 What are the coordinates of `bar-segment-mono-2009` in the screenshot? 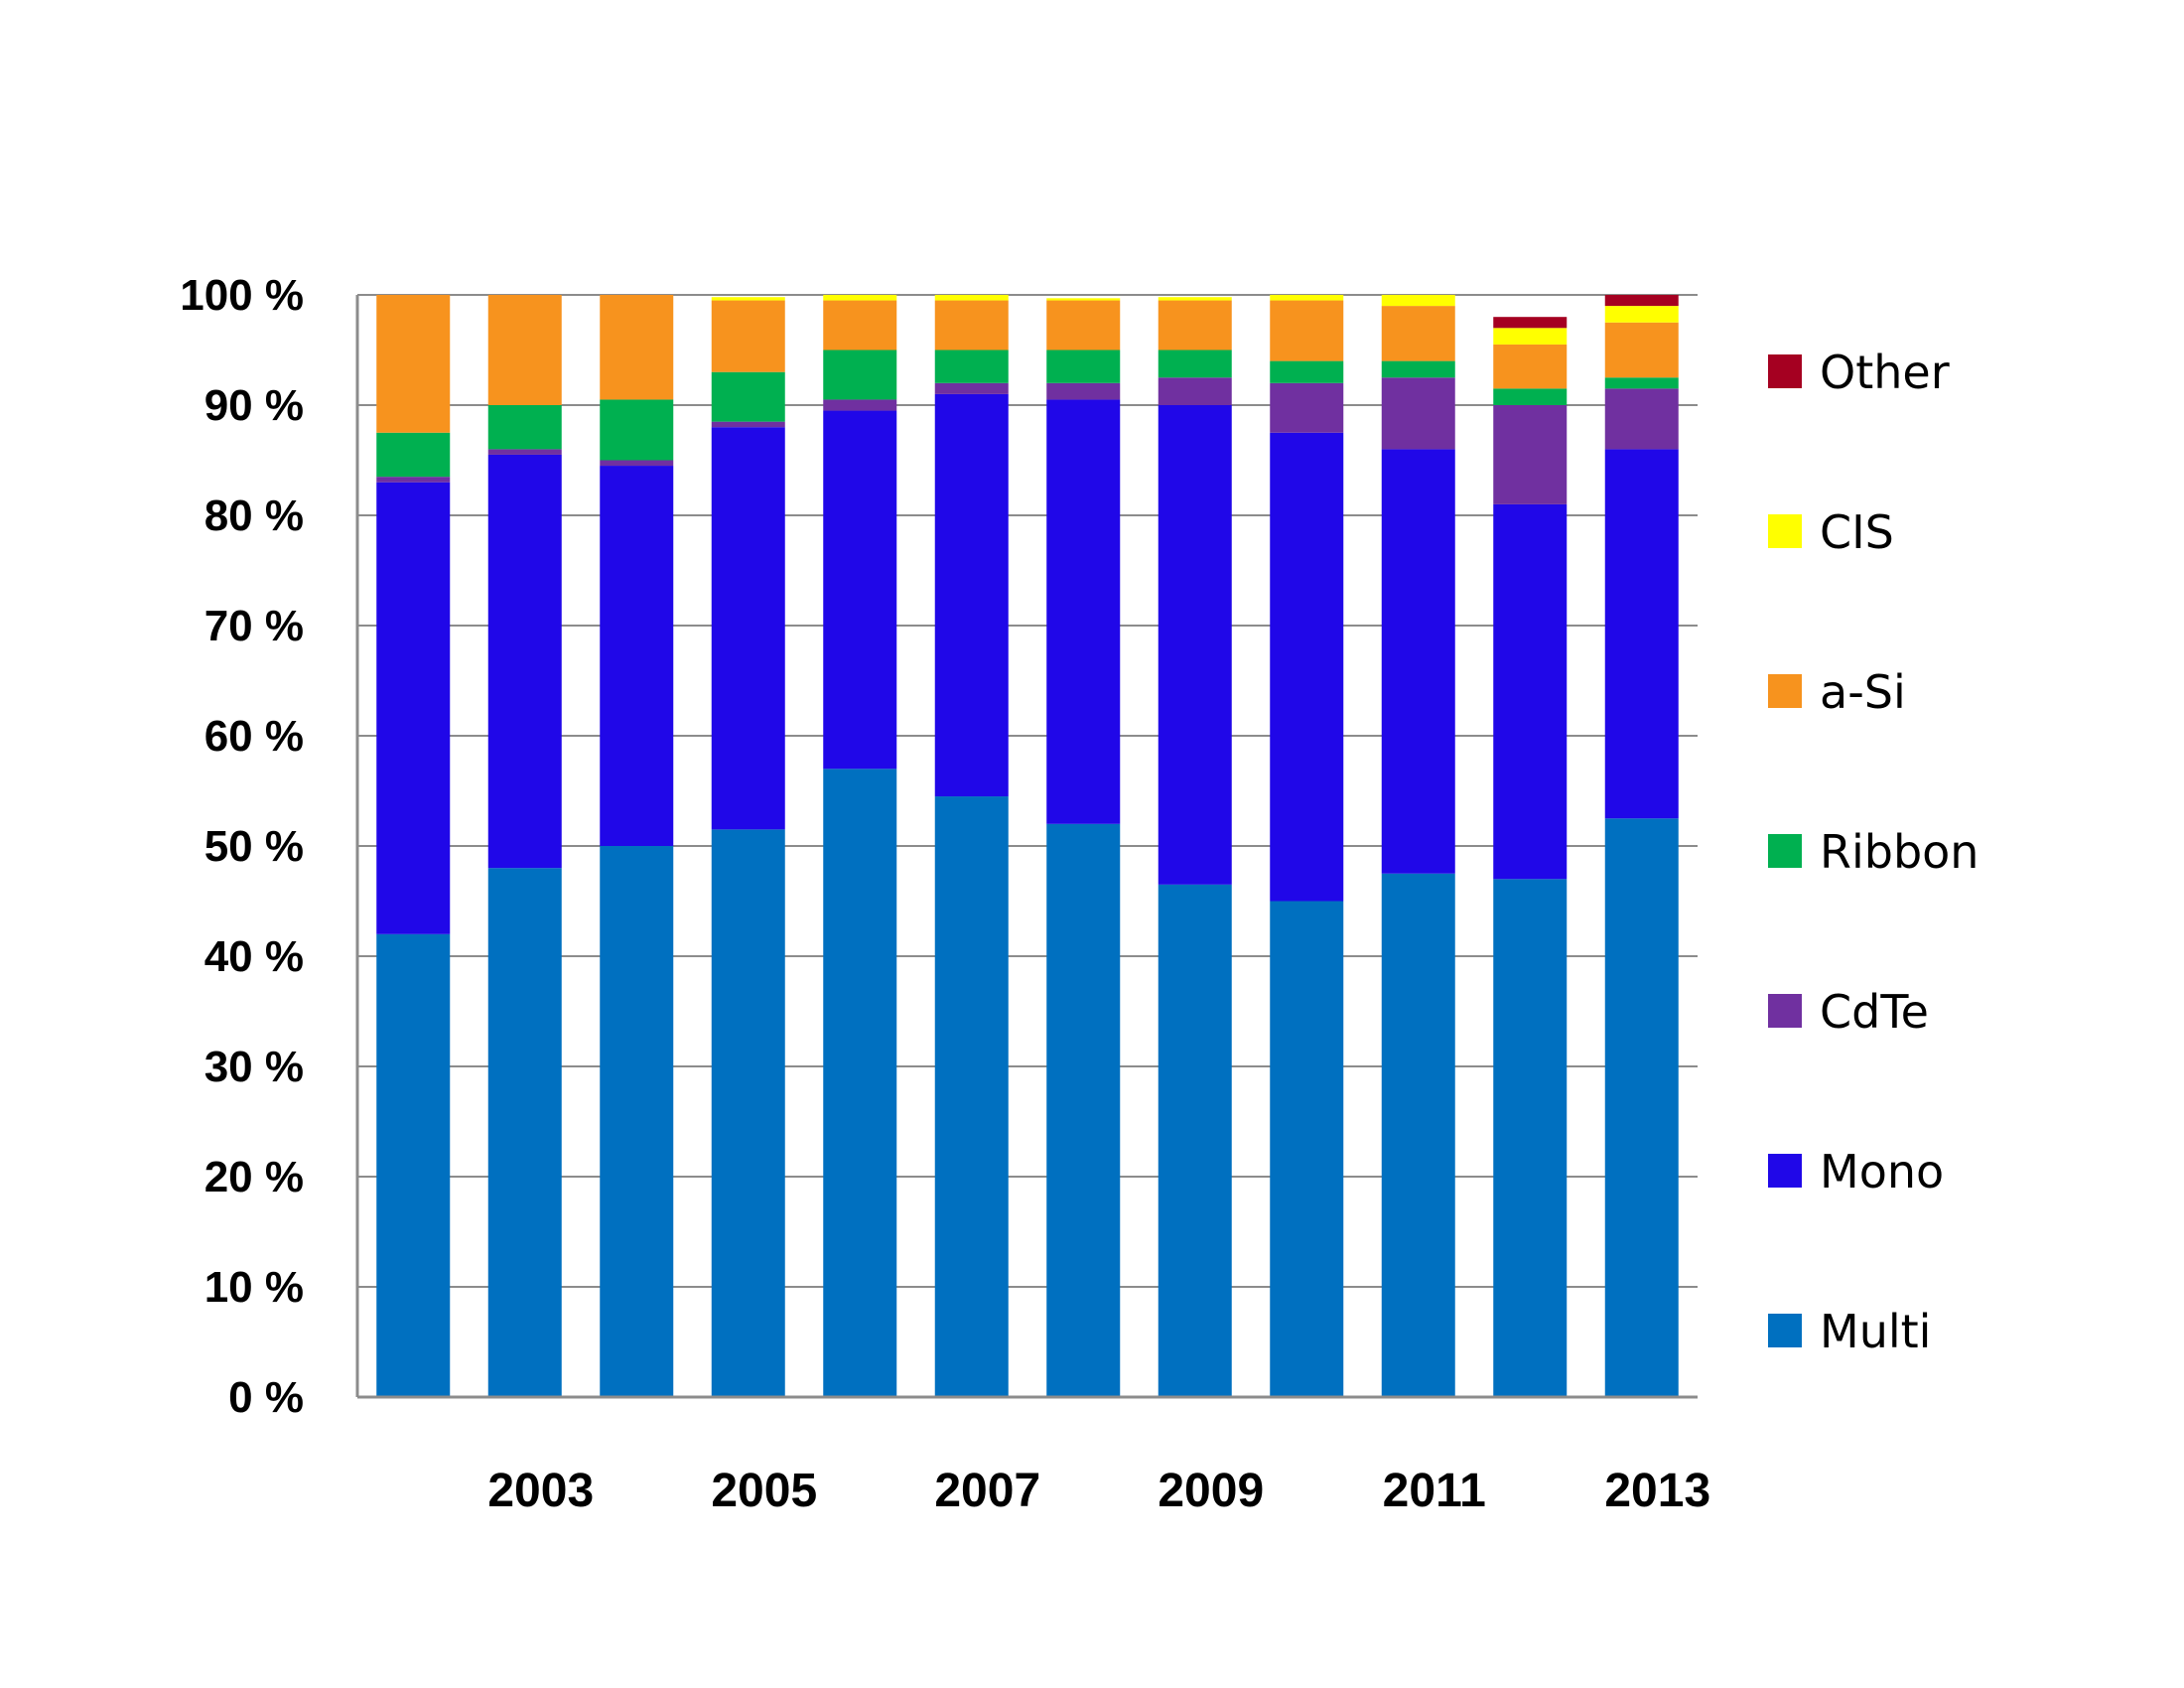 It's located at (1195, 645).